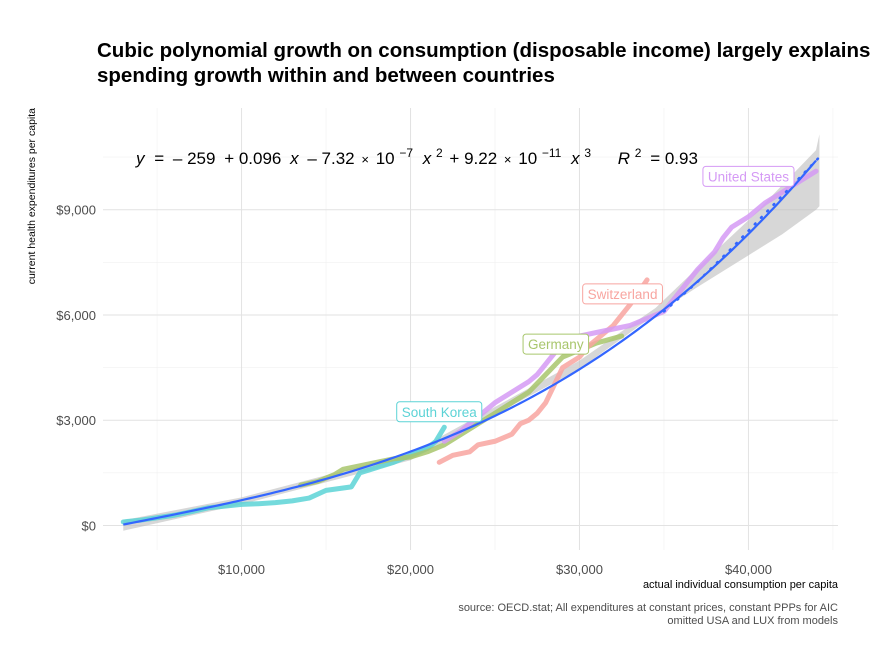  What do you see at coordinates (32, 196) in the screenshot?
I see `y-axis-title: current health expenditures per capita` at bounding box center [32, 196].